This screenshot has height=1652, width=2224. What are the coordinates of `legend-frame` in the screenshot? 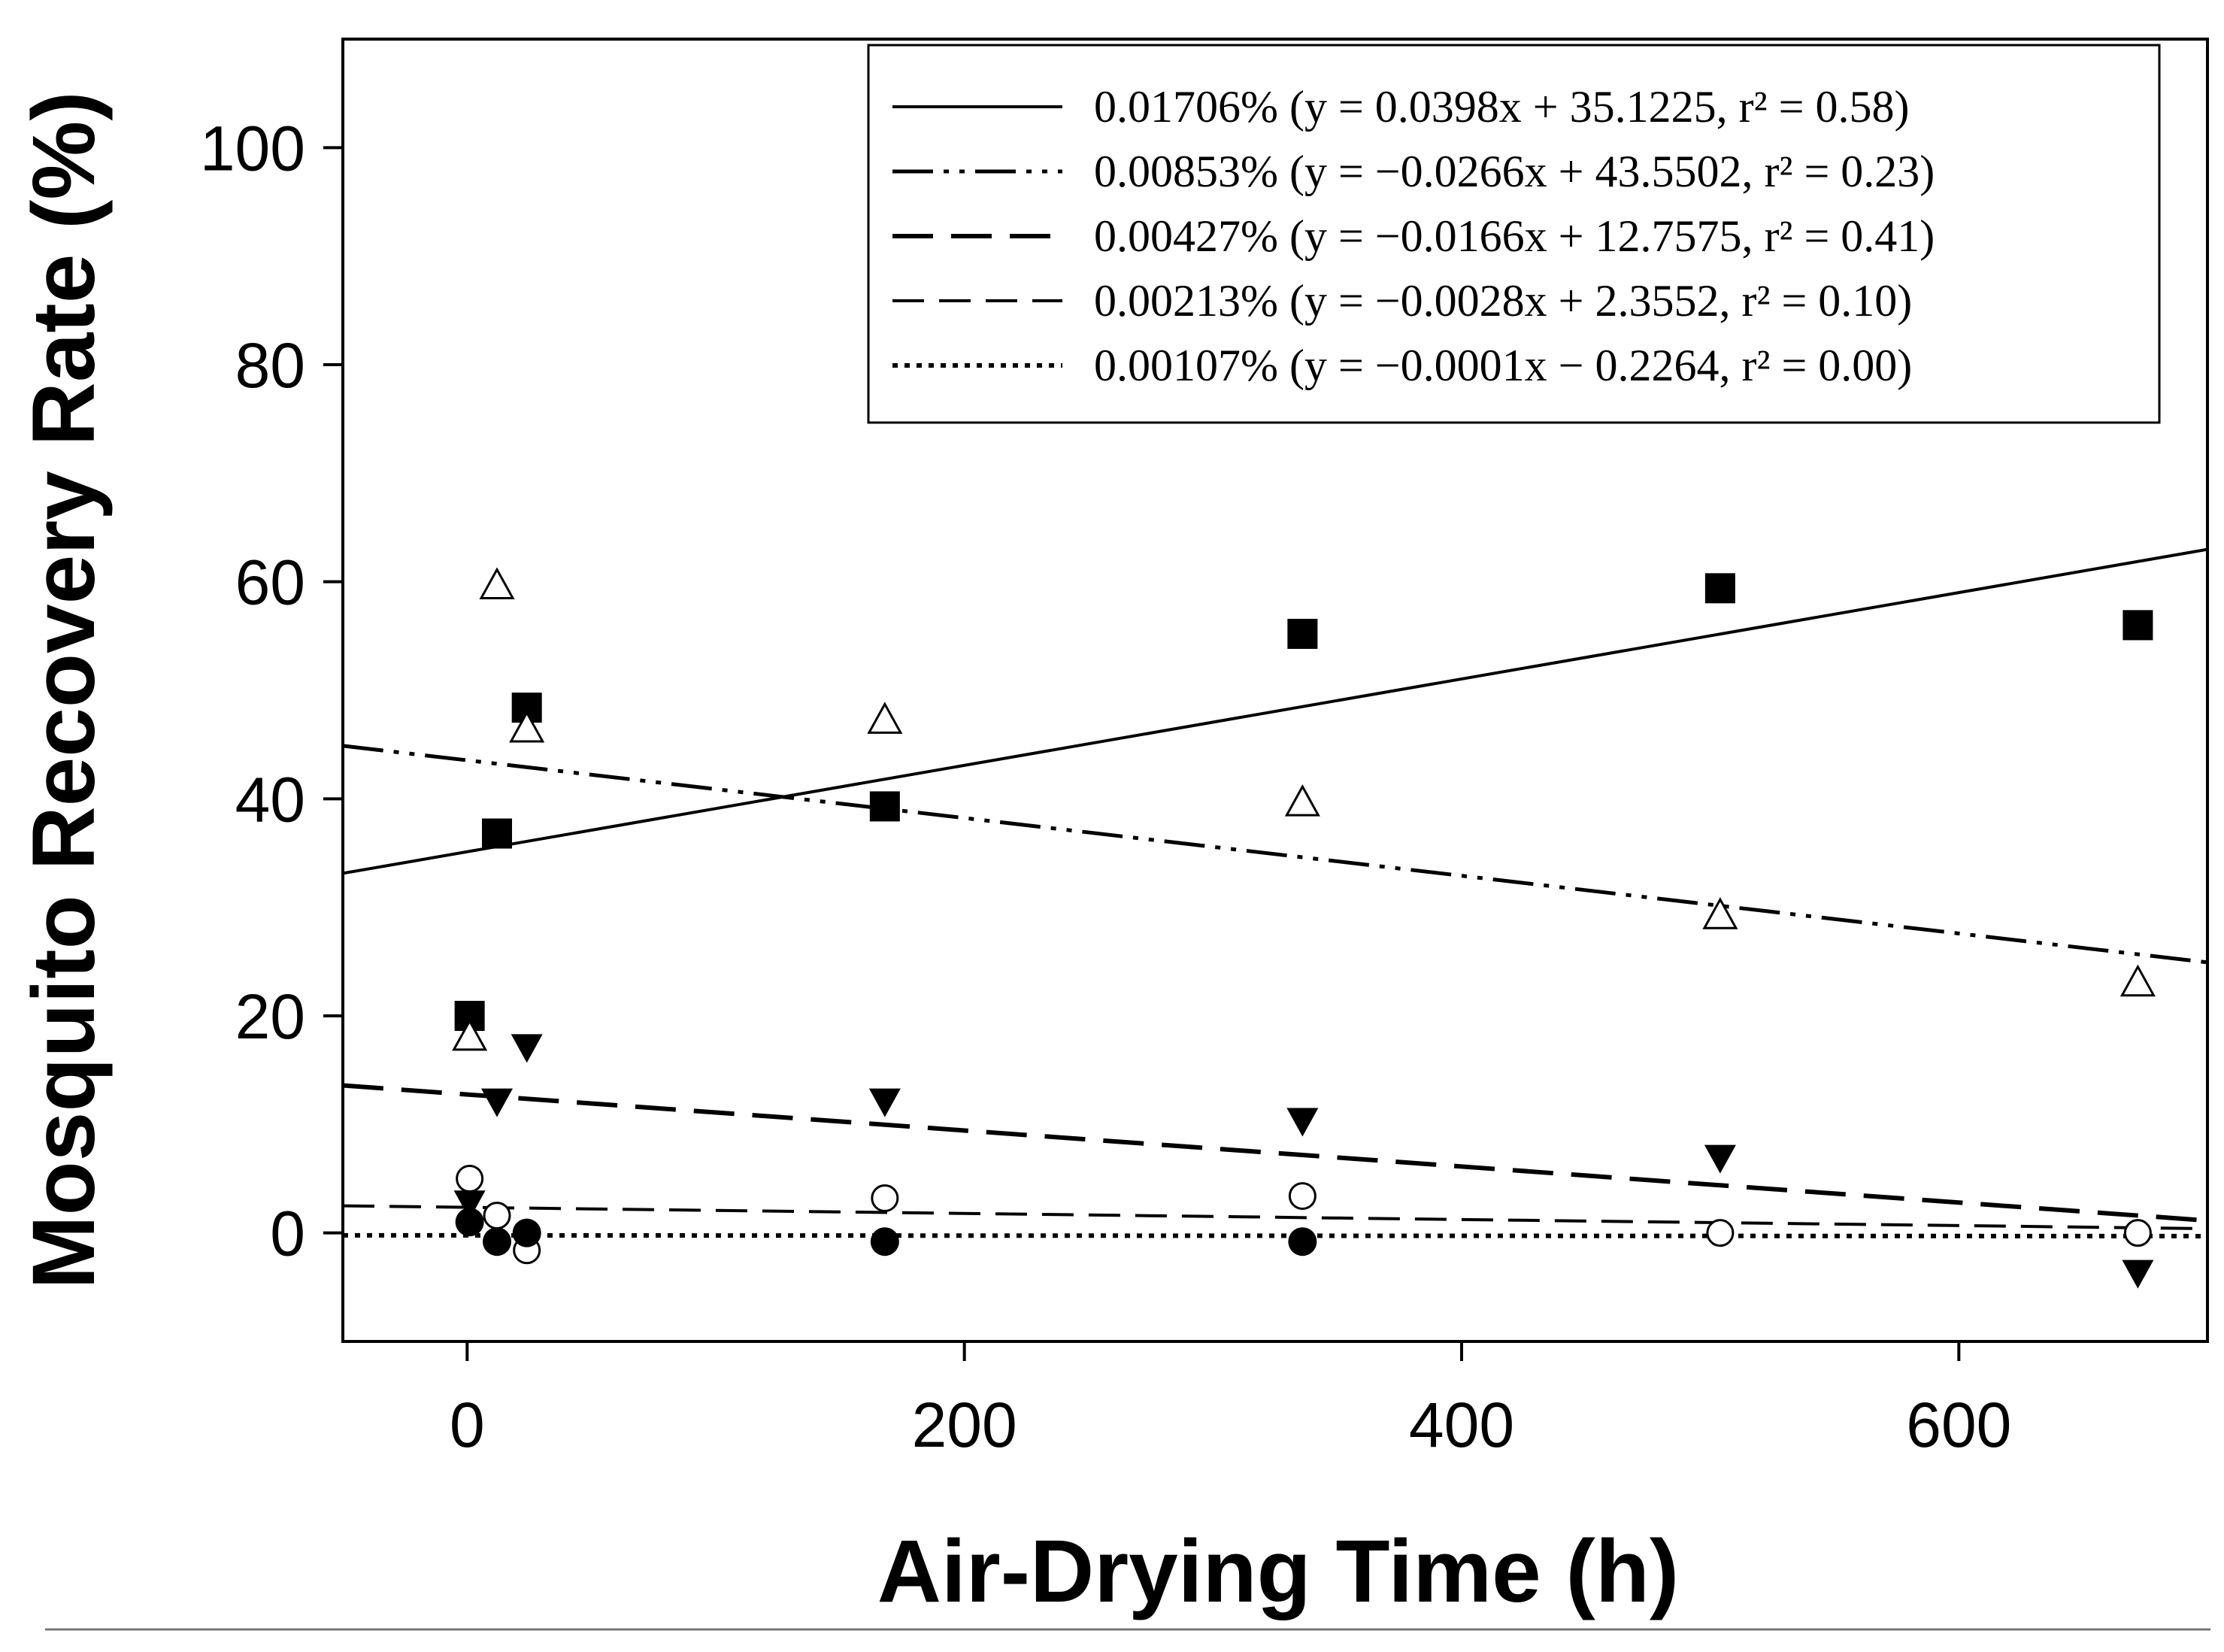 It's located at (1514, 234).